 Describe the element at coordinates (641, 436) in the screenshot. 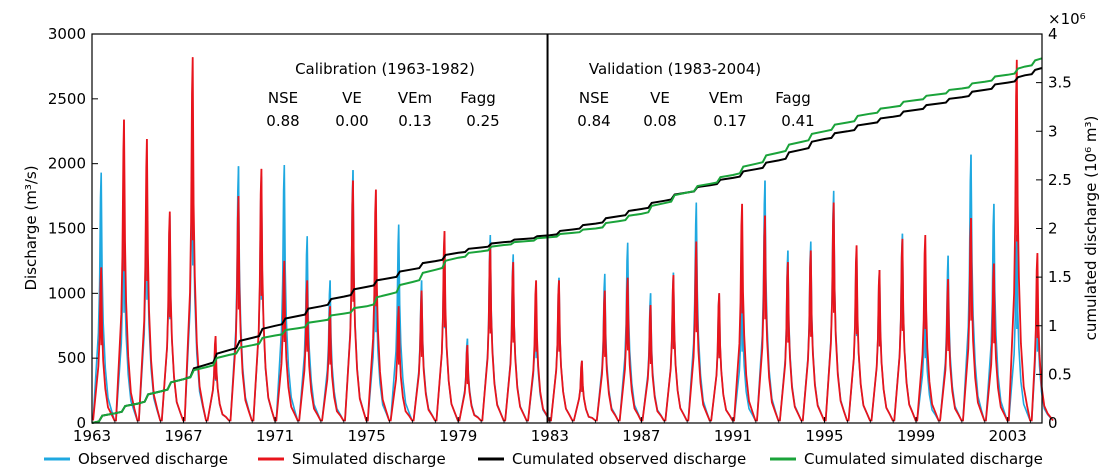

I see `x-tick-label: 1987` at that location.